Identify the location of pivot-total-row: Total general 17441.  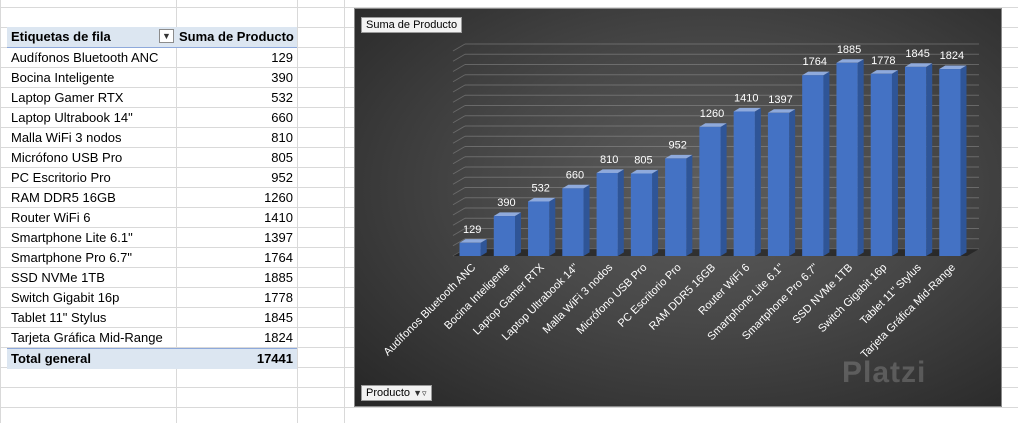
(152, 358).